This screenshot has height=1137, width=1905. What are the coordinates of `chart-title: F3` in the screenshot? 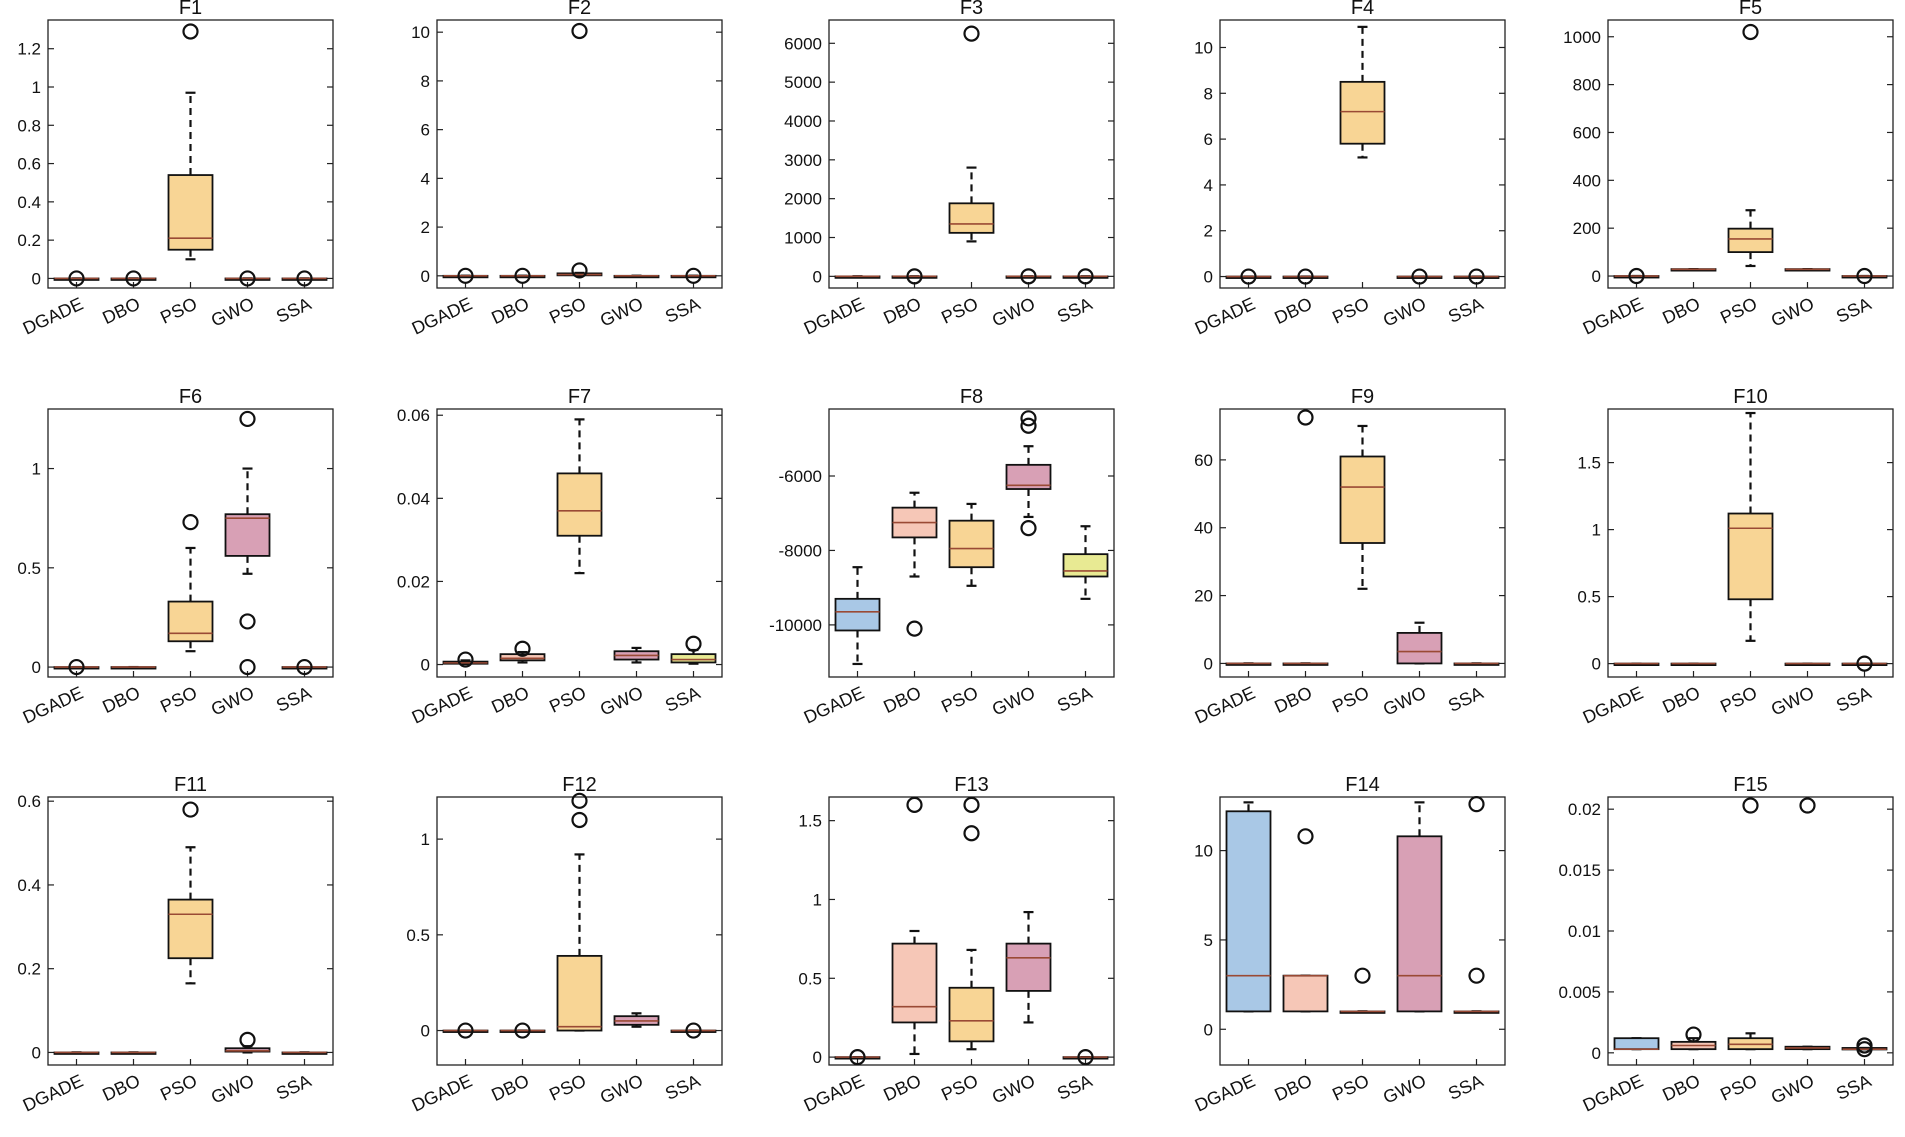 It's located at (971, 9).